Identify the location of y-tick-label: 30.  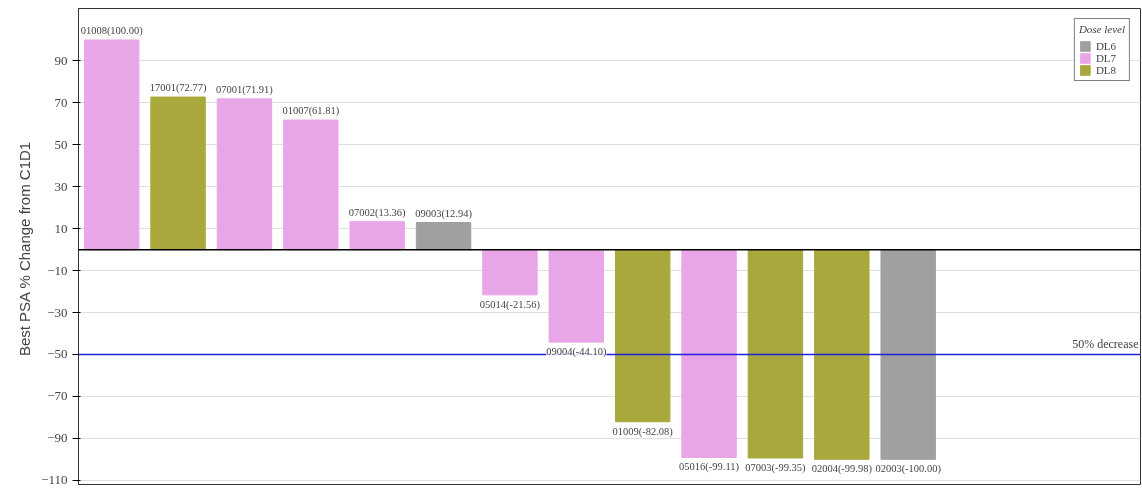
(61, 186).